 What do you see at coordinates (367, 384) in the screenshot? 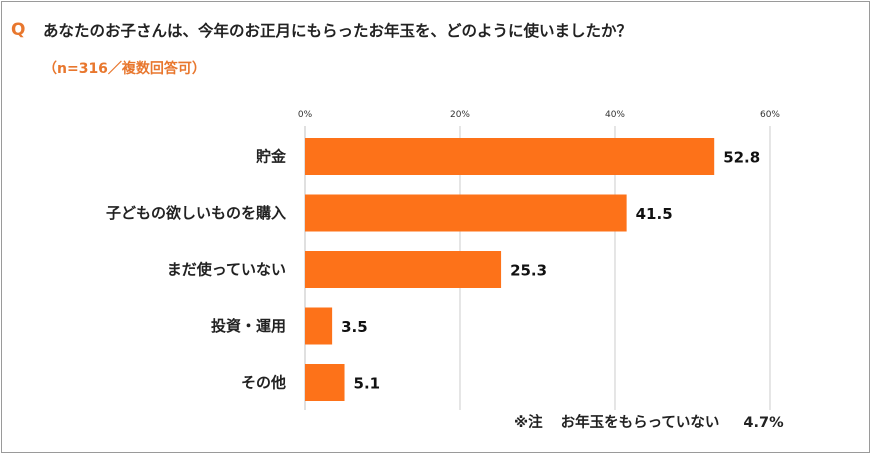
I see `data-label: 5.1` at bounding box center [367, 384].